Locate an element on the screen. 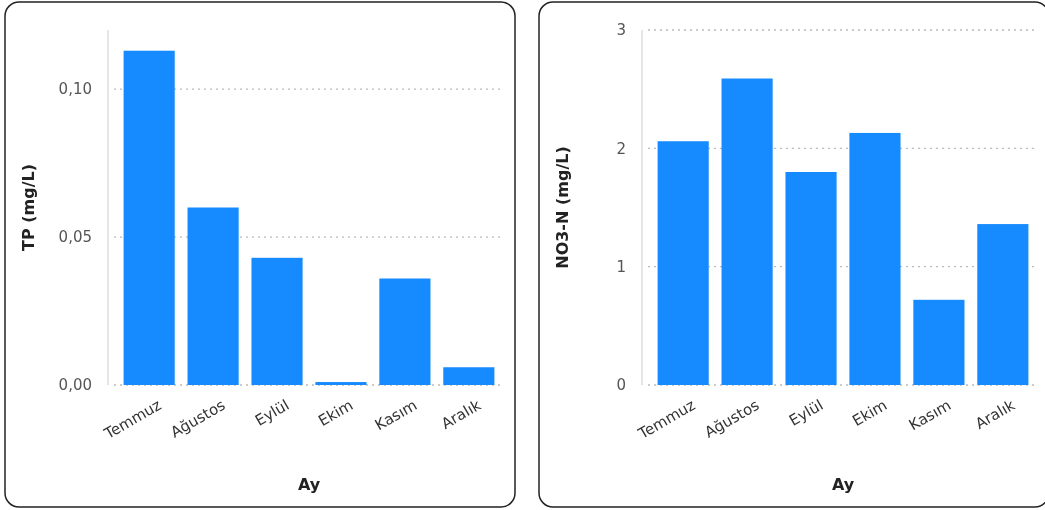  y-tick-label: 0 is located at coordinates (621, 385).